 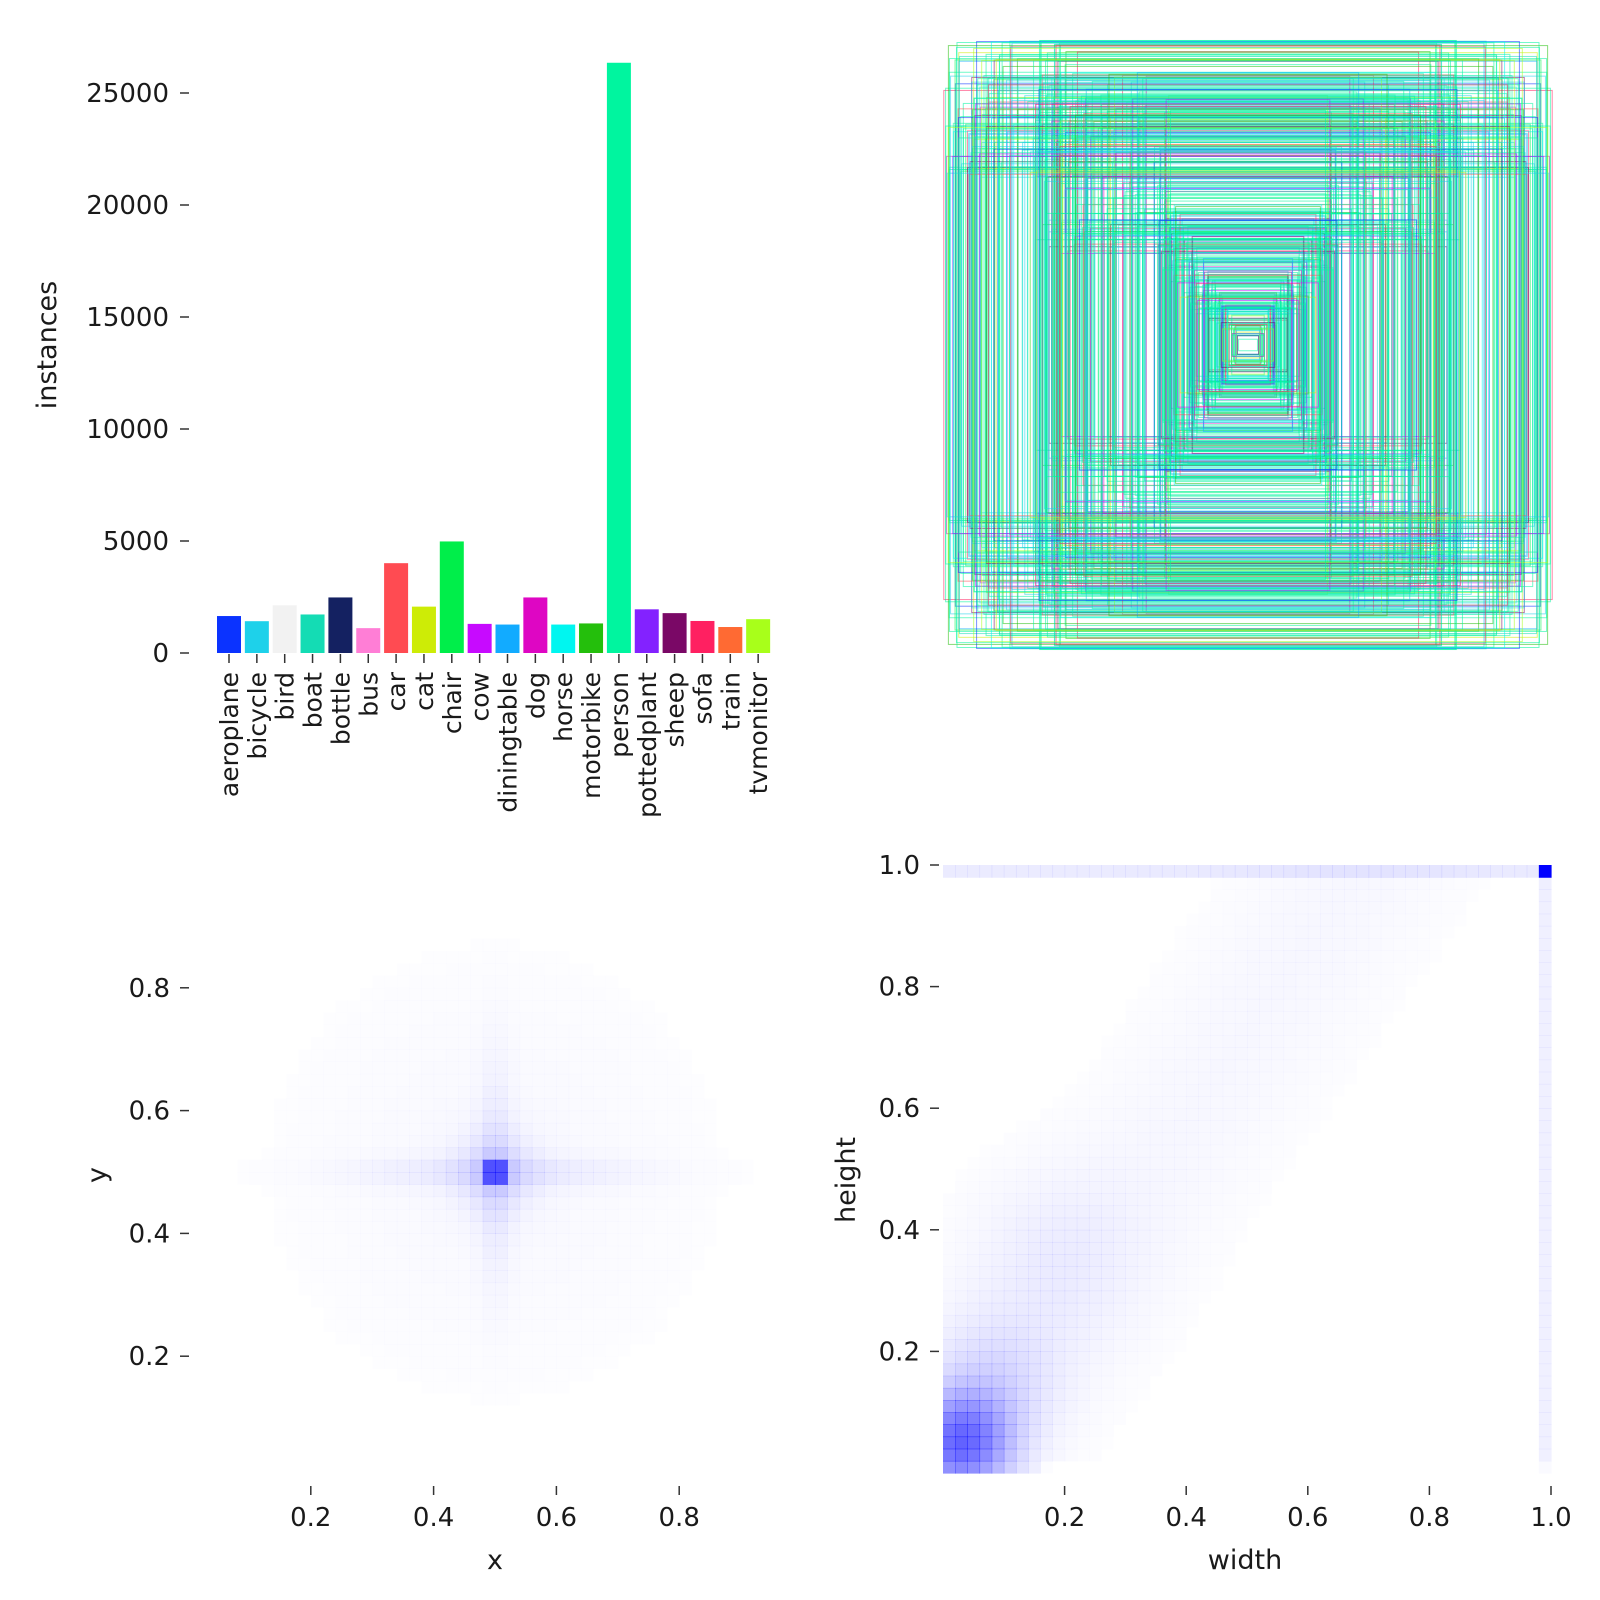 I want to click on bar-bottle, so click(x=340, y=625).